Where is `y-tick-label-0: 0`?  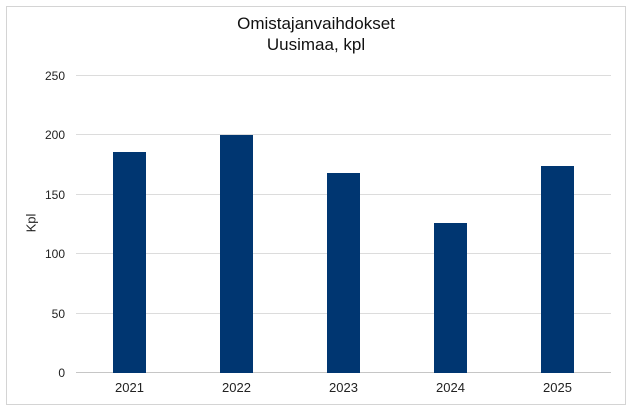
y-tick-label-0: 0 is located at coordinates (61, 373).